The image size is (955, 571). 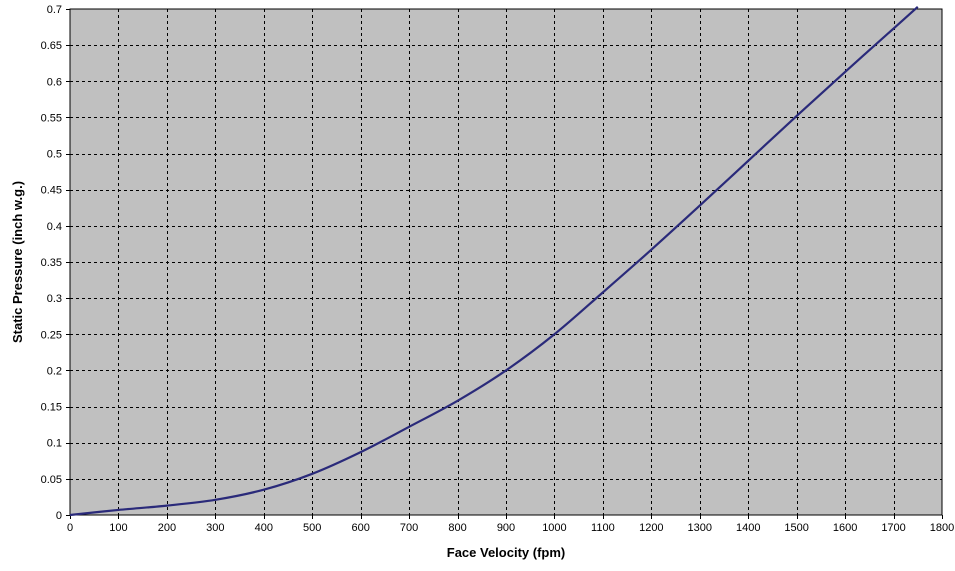 What do you see at coordinates (51, 480) in the screenshot?
I see `y-tick-label: 0.05` at bounding box center [51, 480].